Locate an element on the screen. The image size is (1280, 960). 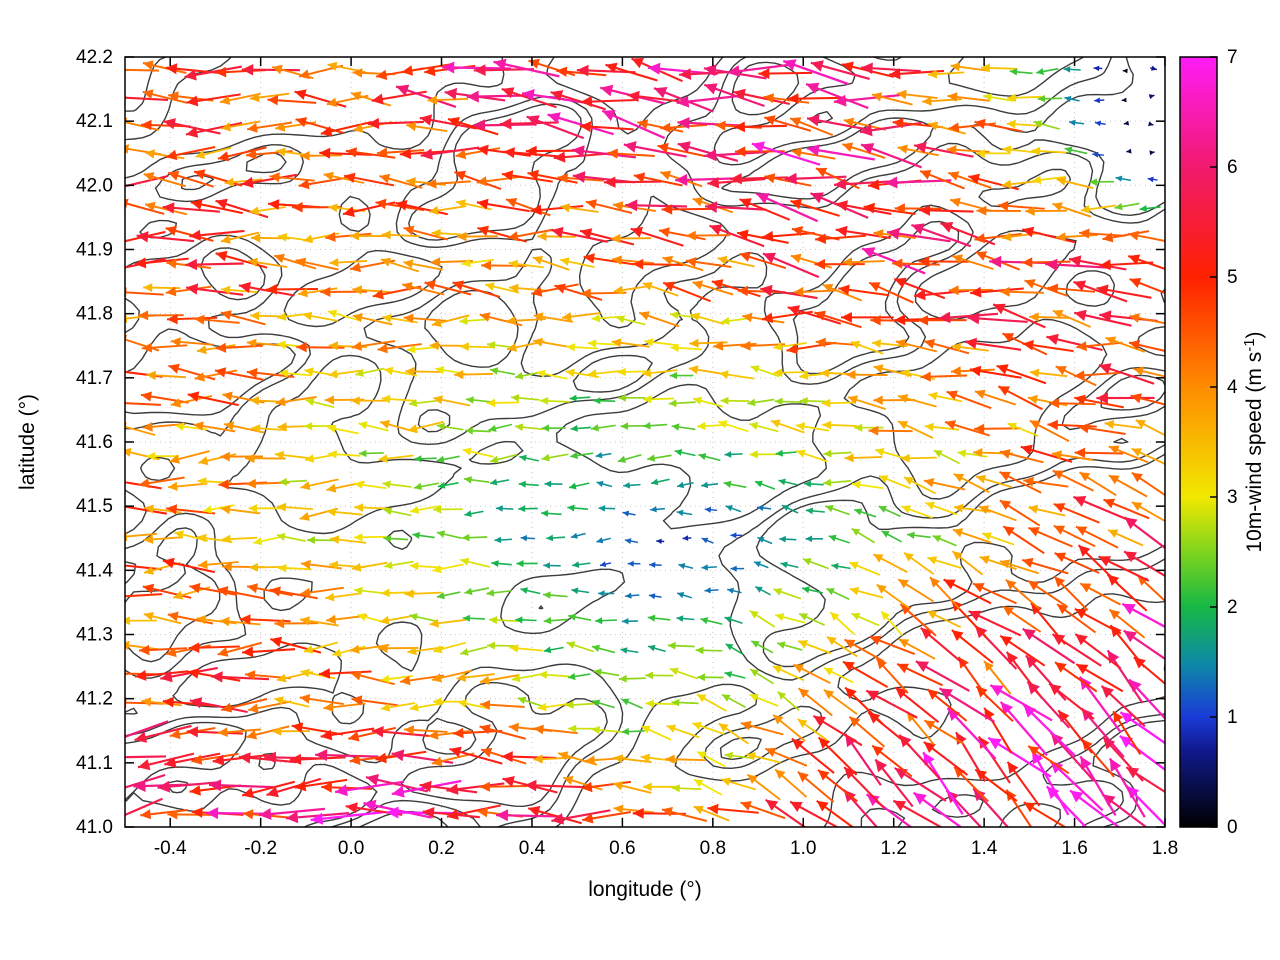
x-axis-label: longitude (°) is located at coordinates (644, 889).